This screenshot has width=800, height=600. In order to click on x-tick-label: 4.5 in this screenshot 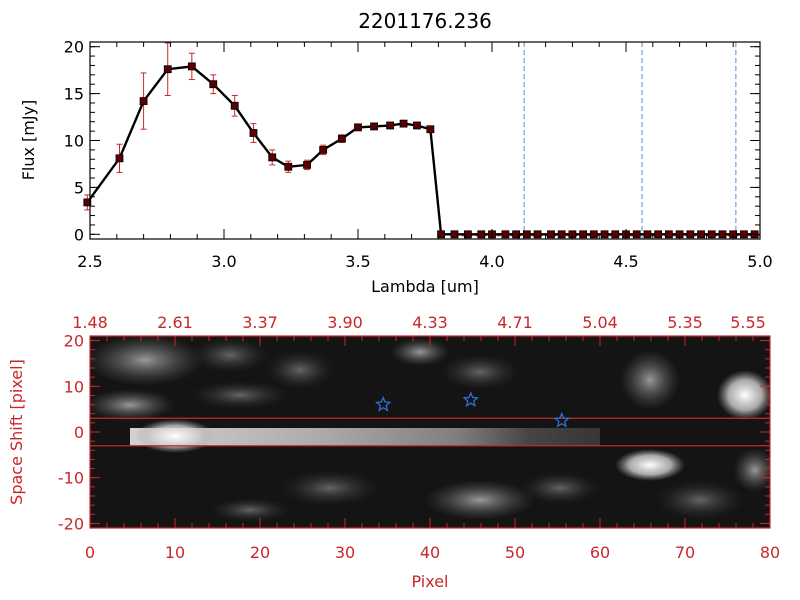, I will do `click(625, 261)`.